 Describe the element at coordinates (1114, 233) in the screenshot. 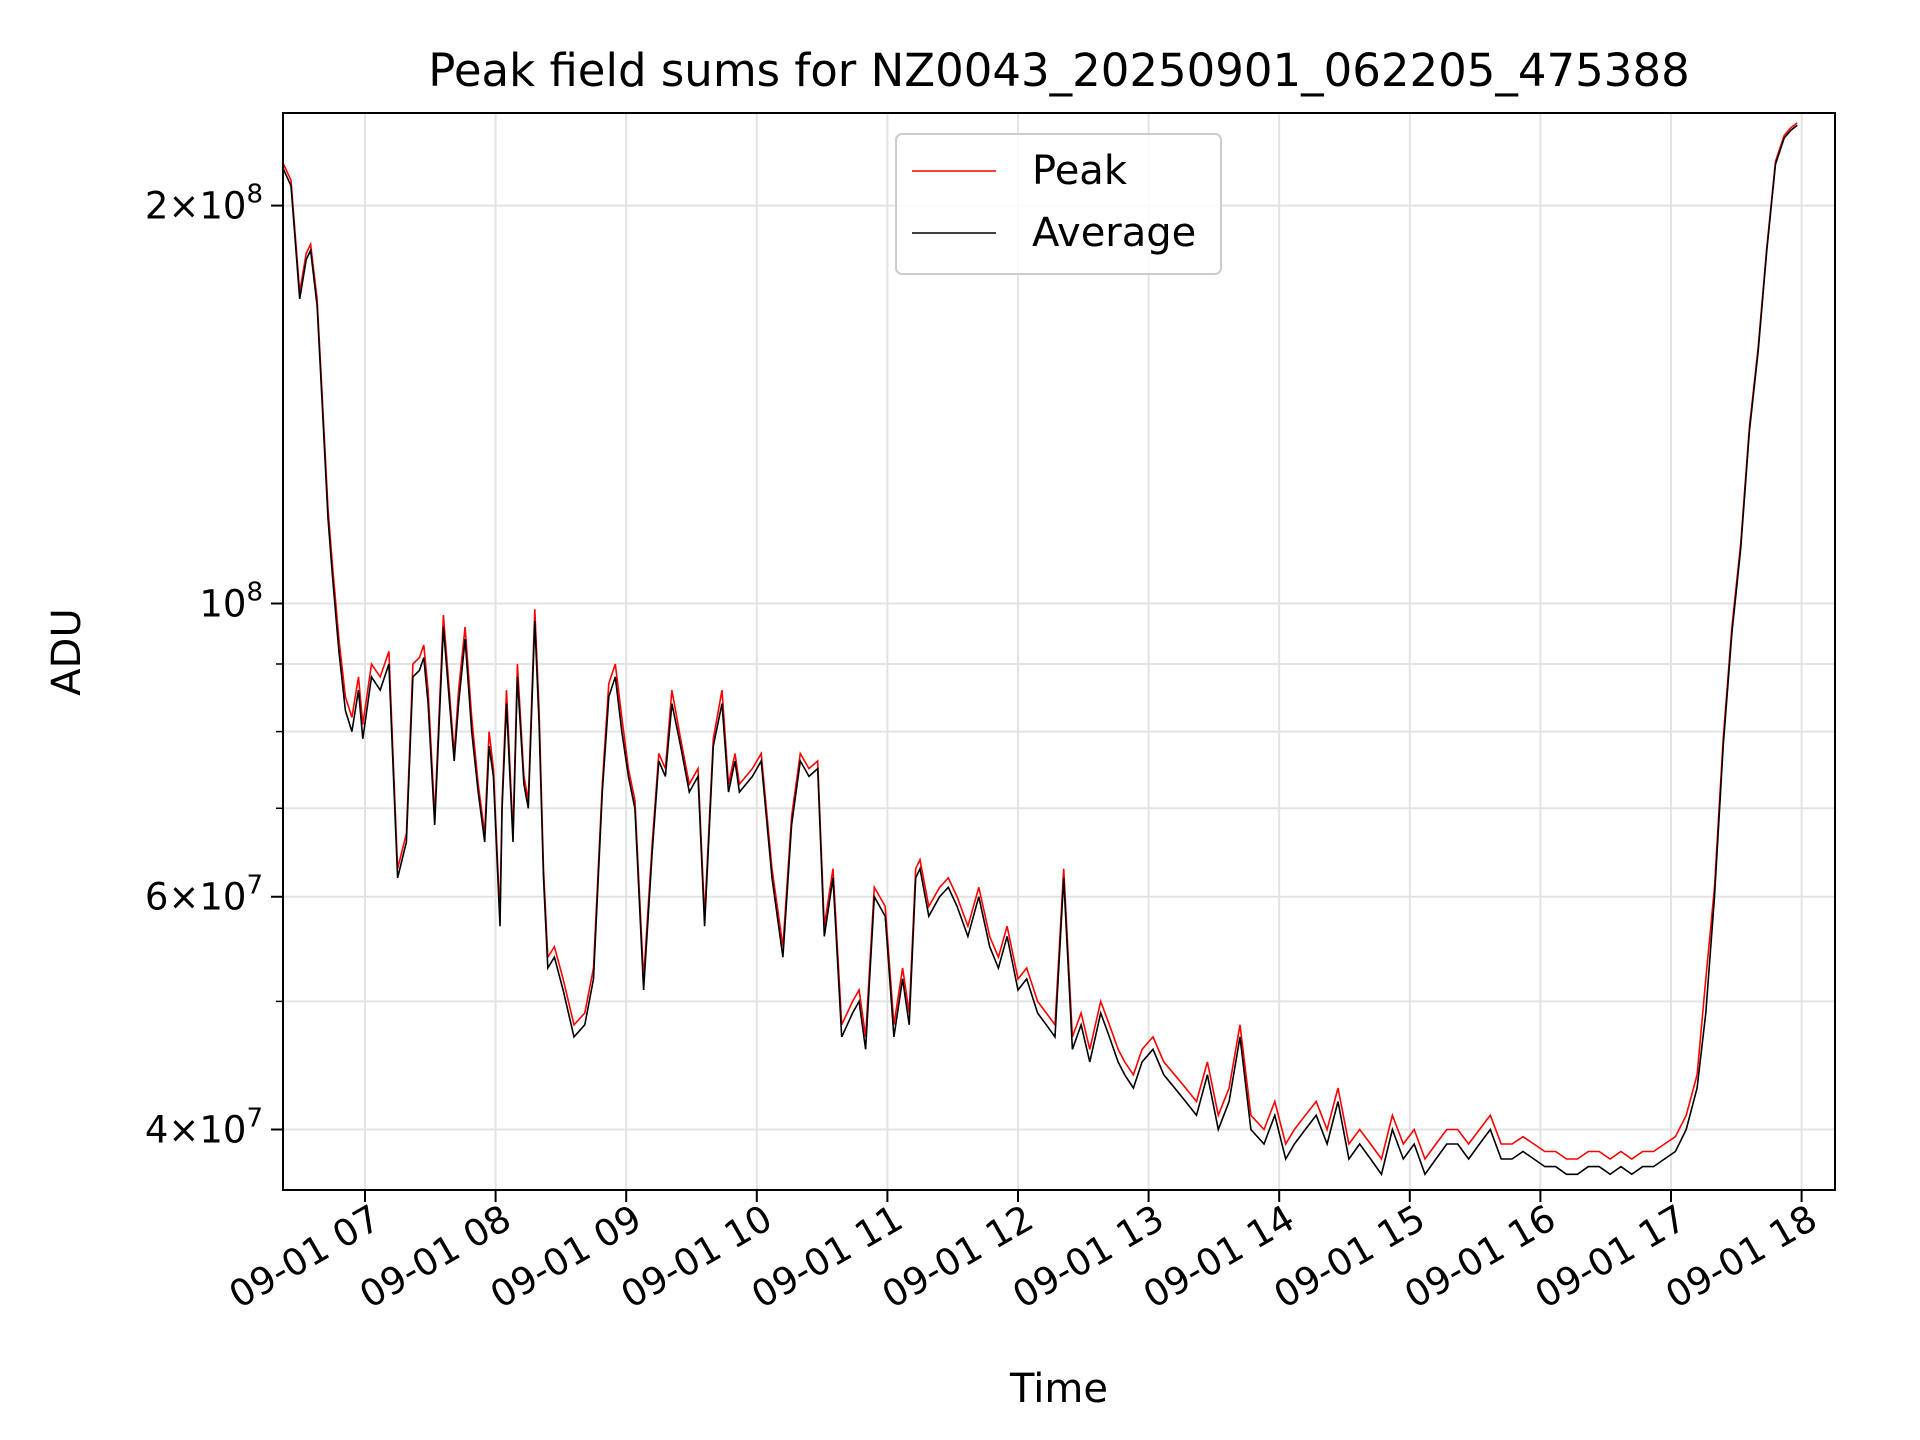

I see `legend-label-average: Average` at that location.